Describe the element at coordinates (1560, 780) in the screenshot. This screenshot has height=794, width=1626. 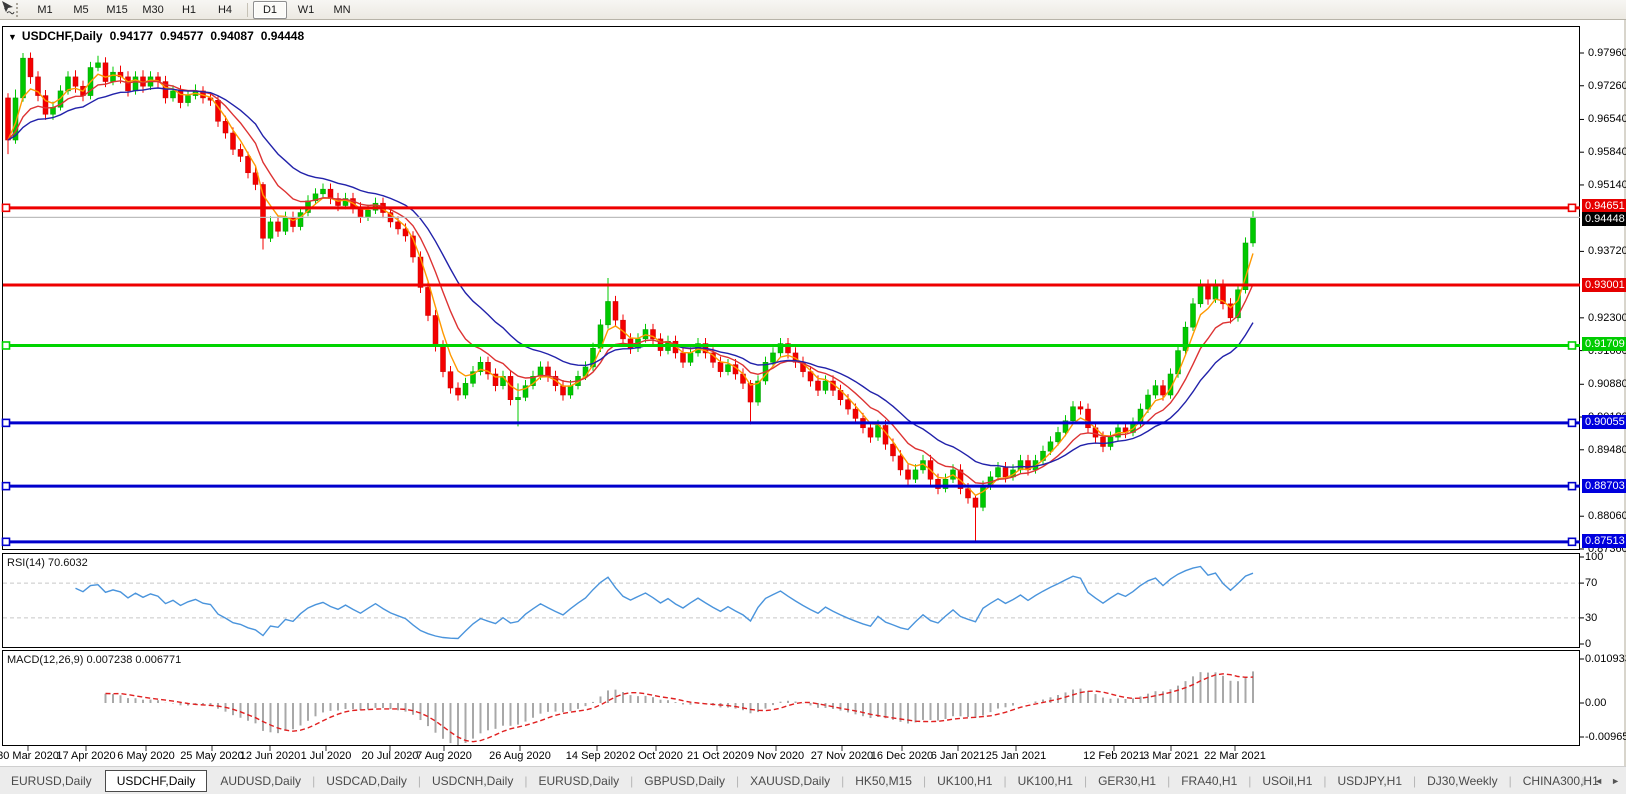
I see `chart-tab-china300-h1: CHINA300,H1` at that location.